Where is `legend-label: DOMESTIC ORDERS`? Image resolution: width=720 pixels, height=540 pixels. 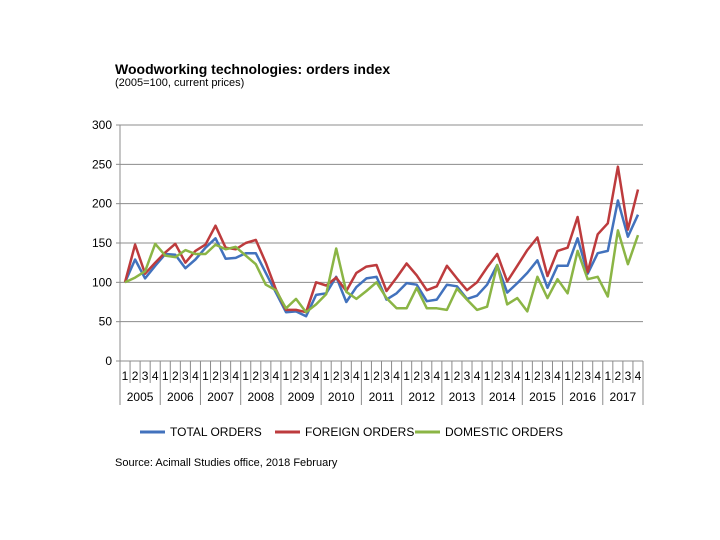
legend-label: DOMESTIC ORDERS is located at coordinates (504, 432).